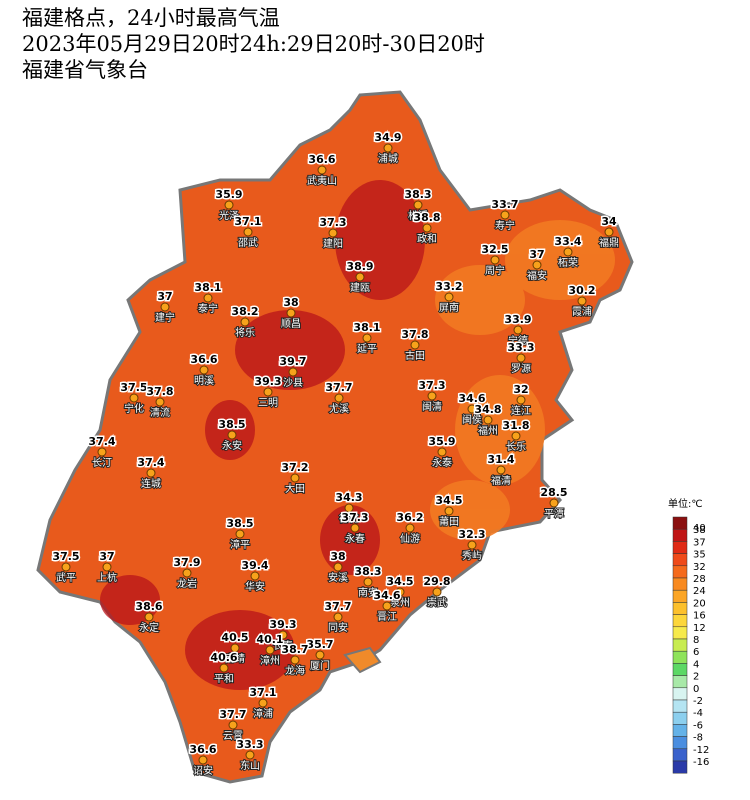 The width and height of the screenshot is (750, 800). Describe the element at coordinates (295, 488) in the screenshot. I see `station-name: 大田` at that location.